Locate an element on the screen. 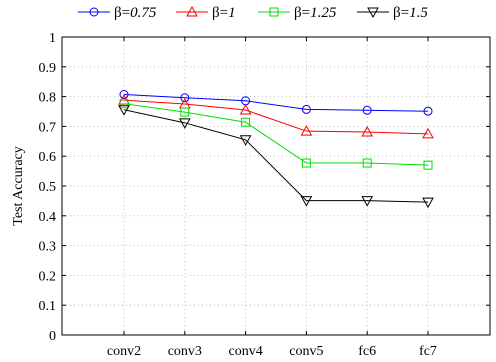 This screenshot has width=496, height=362. x-tick-label: fc7 is located at coordinates (428, 351).